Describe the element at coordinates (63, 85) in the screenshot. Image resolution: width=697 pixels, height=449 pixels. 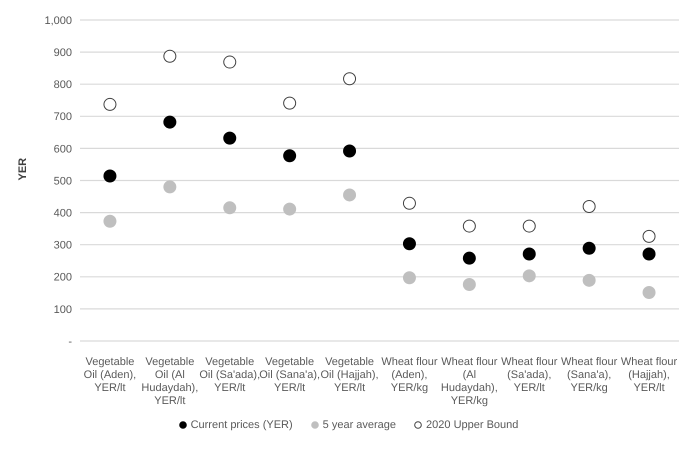
I see `y-tick-label: 800` at that location.